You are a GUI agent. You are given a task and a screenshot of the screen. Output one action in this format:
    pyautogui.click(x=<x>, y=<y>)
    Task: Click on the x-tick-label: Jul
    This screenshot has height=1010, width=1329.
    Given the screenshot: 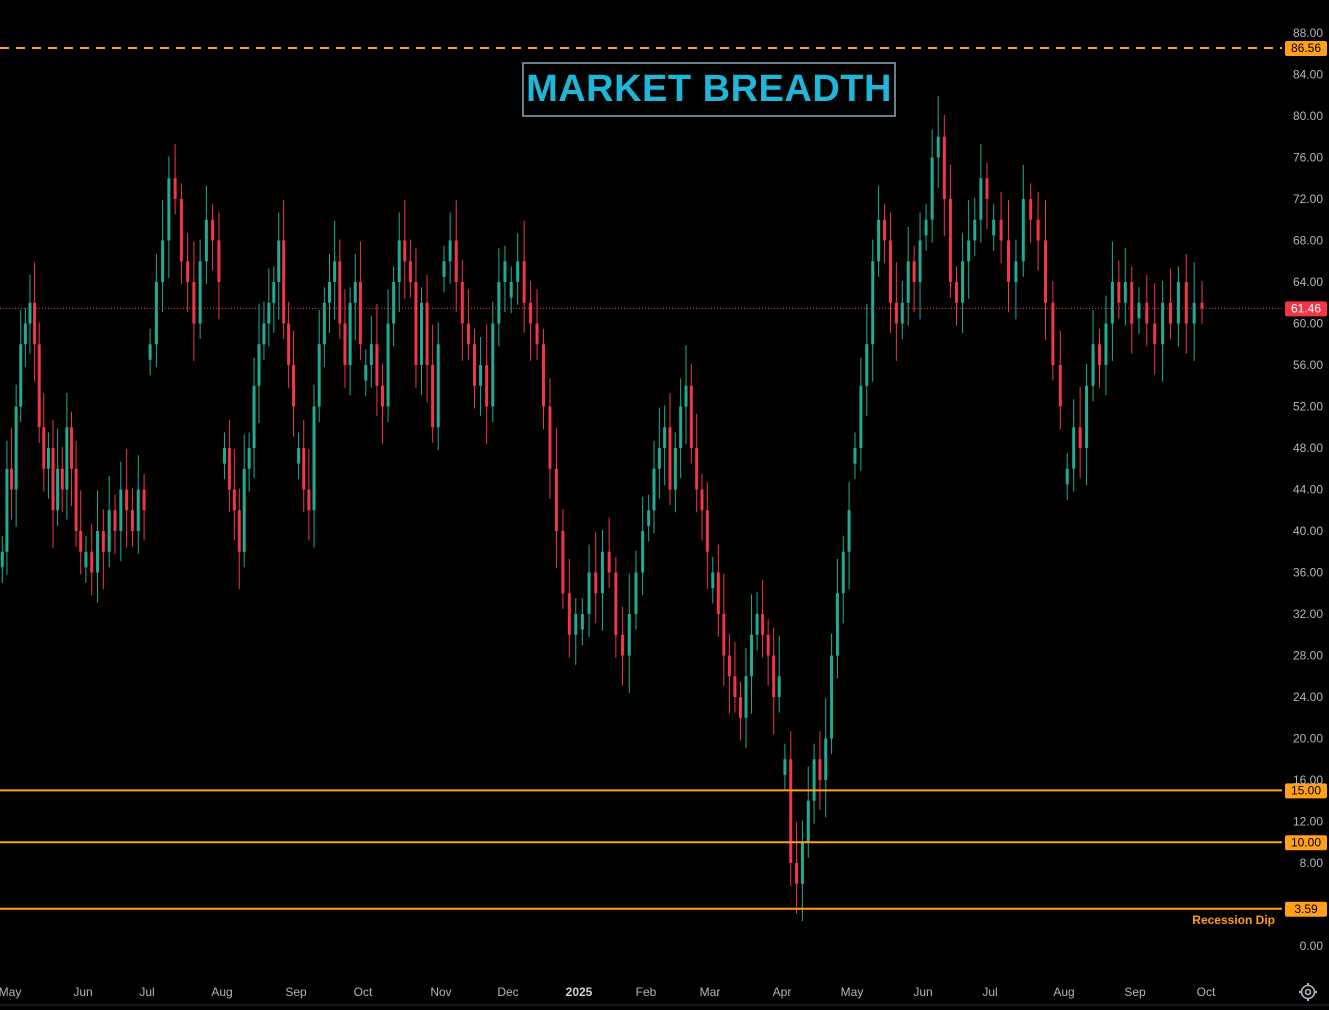 What is the action you would take?
    pyautogui.click(x=146, y=992)
    